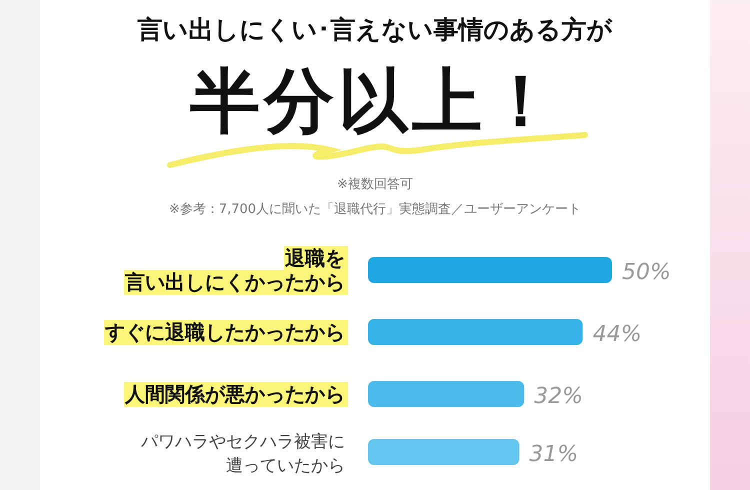 This screenshot has height=490, width=750. I want to click on data-label: 32%, so click(559, 396).